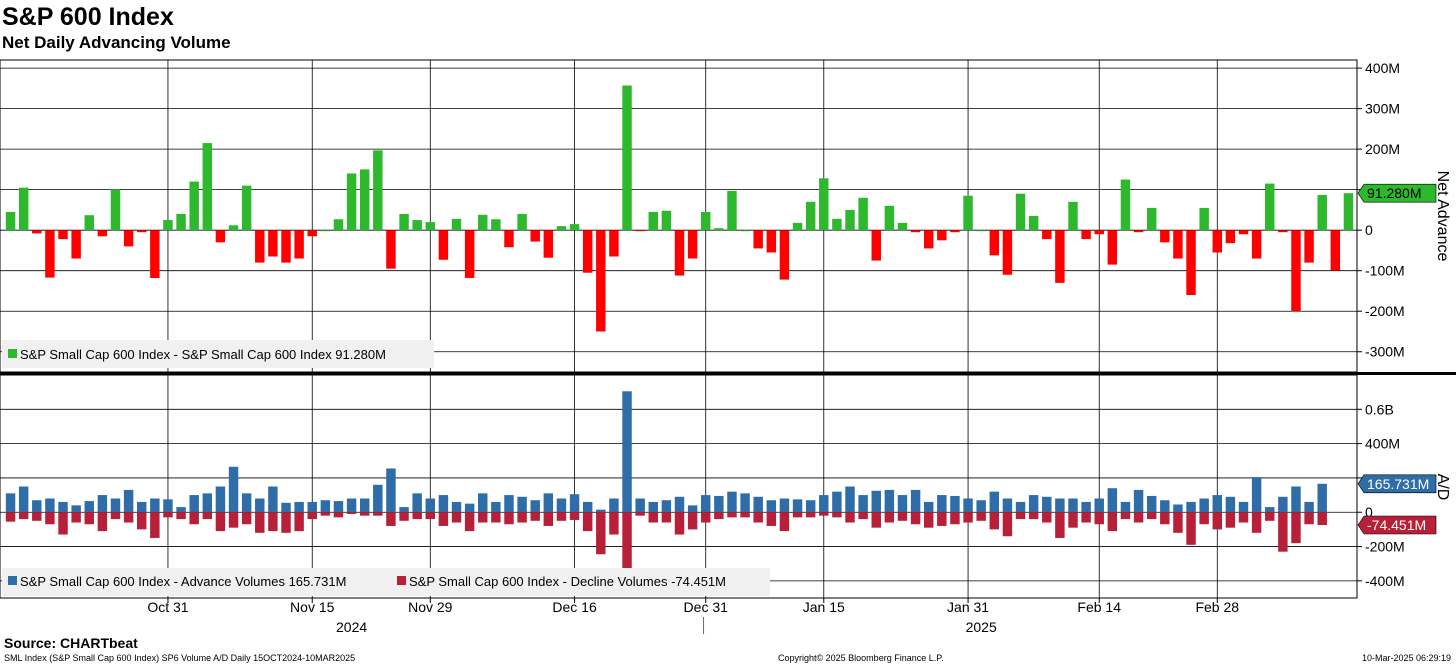  I want to click on top-y-tick-label: -300M, so click(1385, 352).